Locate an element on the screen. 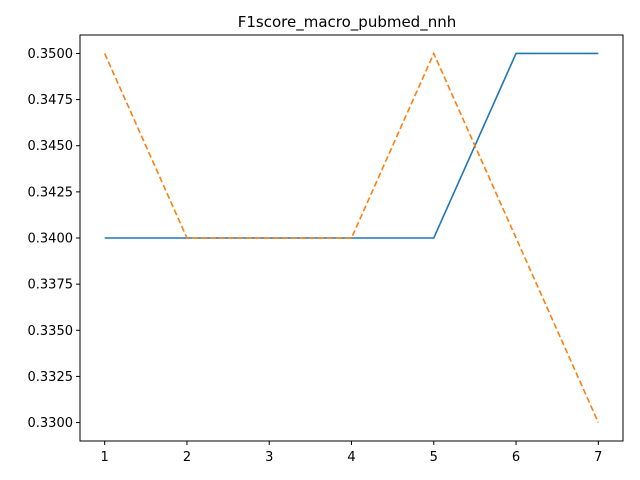 The height and width of the screenshot is (480, 640). x-axis: 1 2 3 4 5 6 7 is located at coordinates (351, 453).